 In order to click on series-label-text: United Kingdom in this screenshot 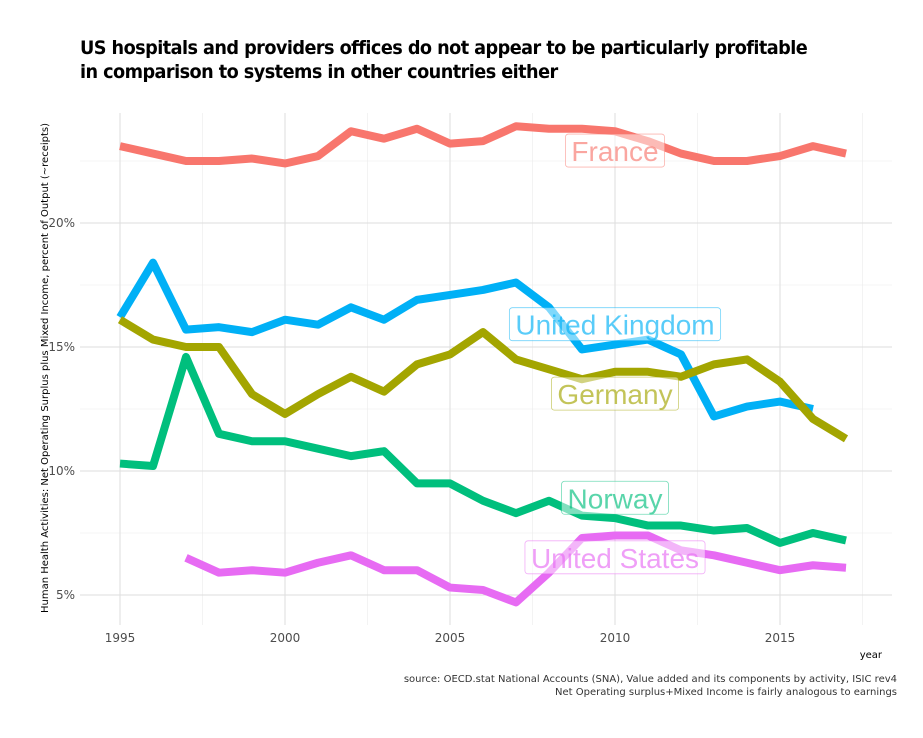, I will do `click(614, 325)`.